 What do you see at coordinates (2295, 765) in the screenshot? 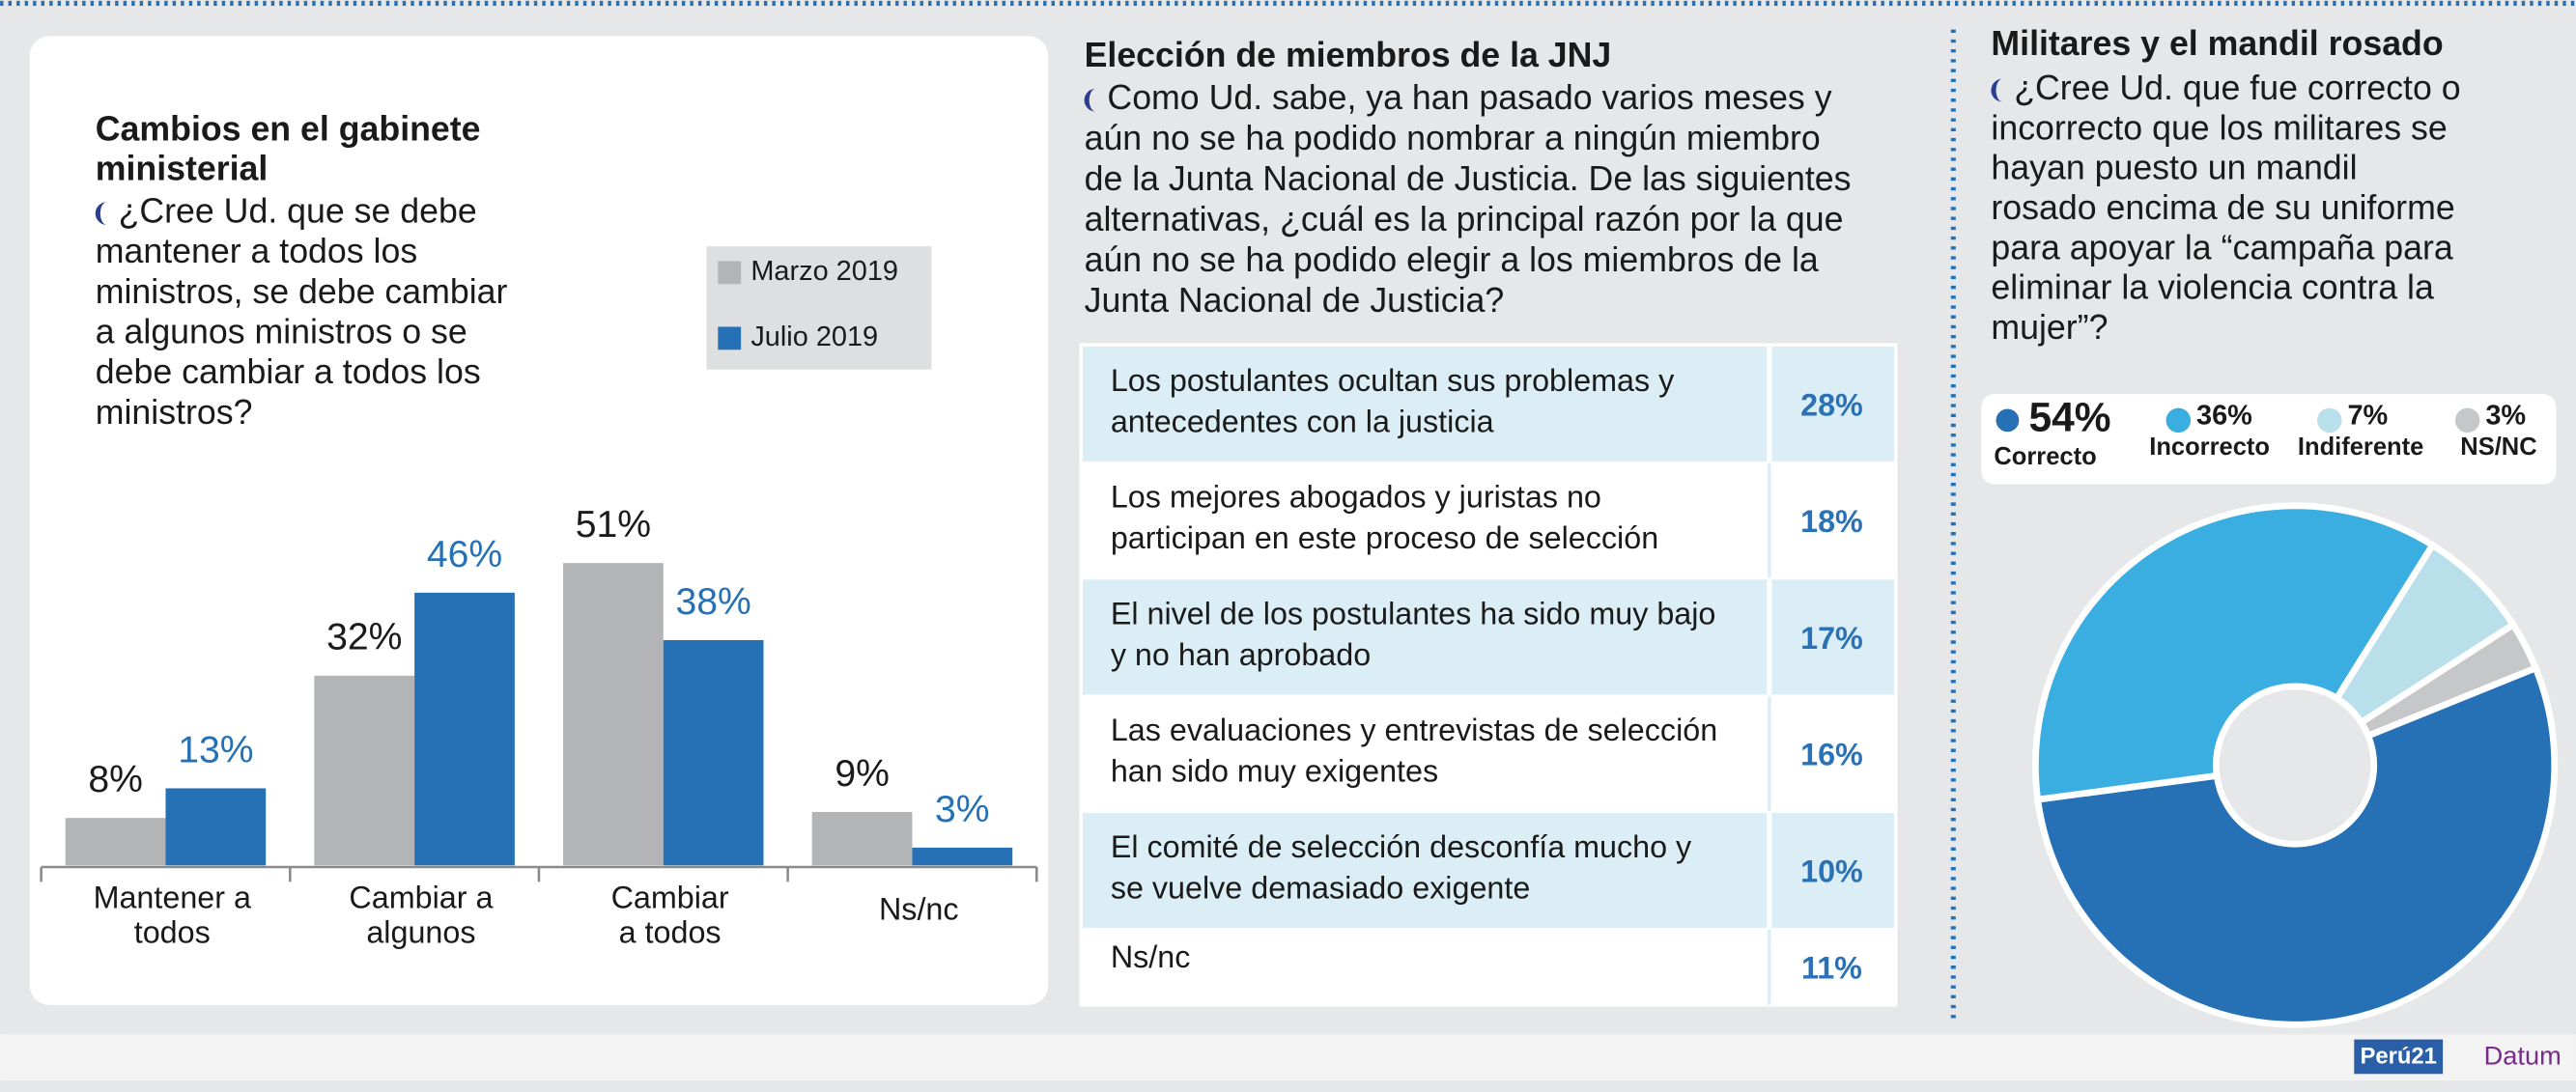
I see `donut-hole` at bounding box center [2295, 765].